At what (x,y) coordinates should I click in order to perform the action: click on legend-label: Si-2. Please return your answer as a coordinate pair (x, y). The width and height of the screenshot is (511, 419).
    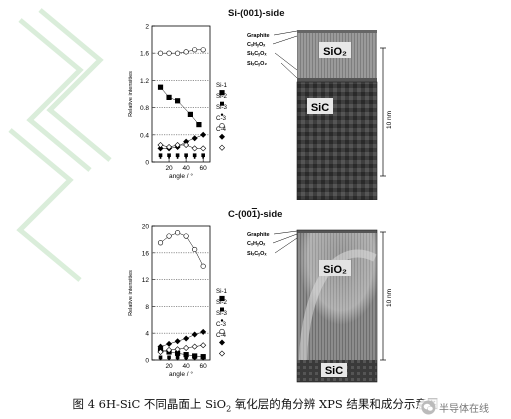
    Looking at the image, I should click on (222, 96).